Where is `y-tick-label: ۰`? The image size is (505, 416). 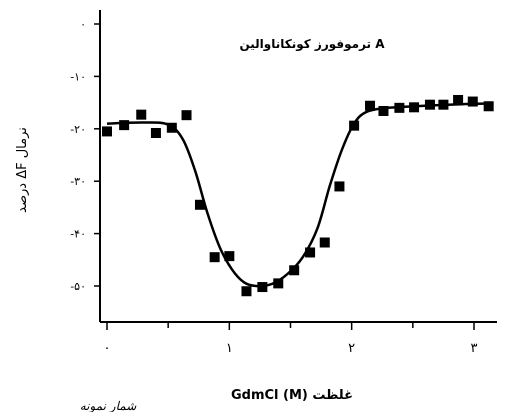 y-tick-label: ۰ is located at coordinates (83, 24).